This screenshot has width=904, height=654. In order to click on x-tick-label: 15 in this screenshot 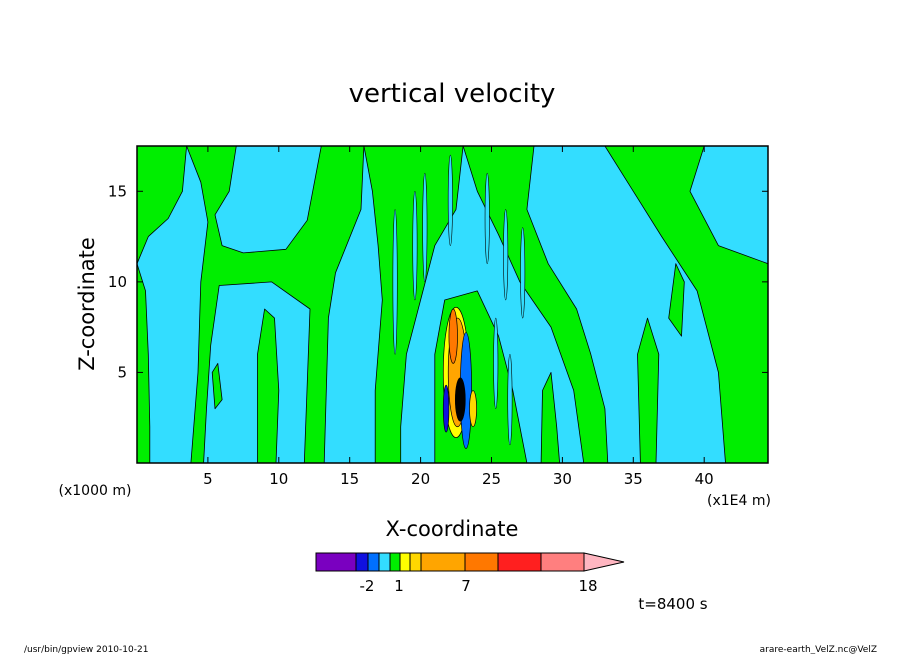, I will do `click(349, 479)`.